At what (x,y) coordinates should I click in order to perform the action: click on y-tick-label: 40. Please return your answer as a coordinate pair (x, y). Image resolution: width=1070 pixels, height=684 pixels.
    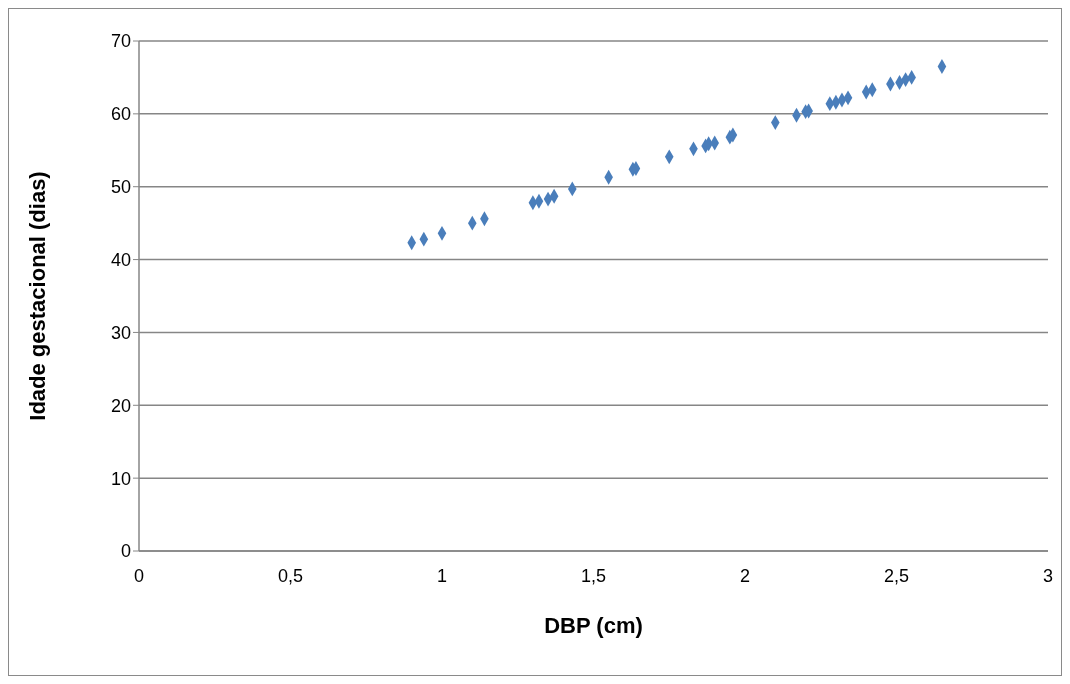
    Looking at the image, I should click on (120, 259).